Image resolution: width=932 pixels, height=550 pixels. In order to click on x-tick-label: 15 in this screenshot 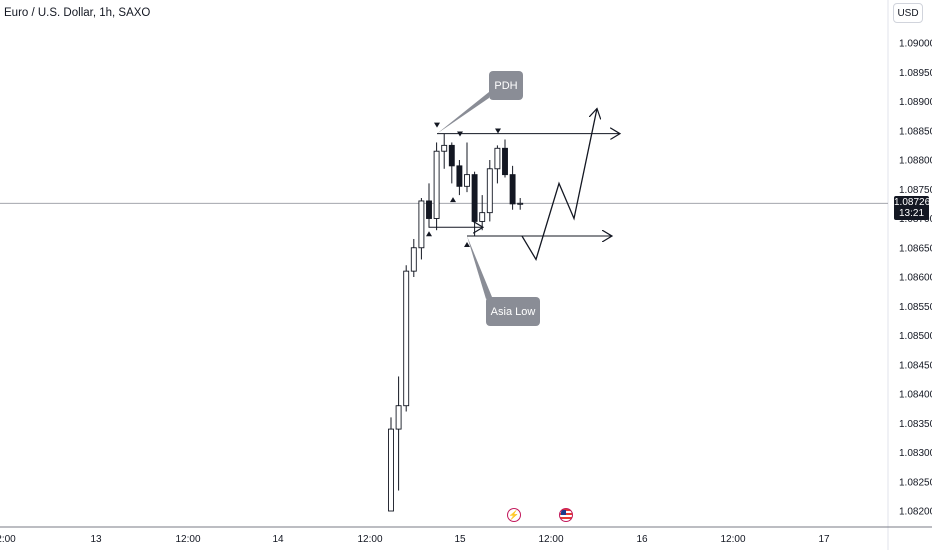, I will do `click(460, 539)`.